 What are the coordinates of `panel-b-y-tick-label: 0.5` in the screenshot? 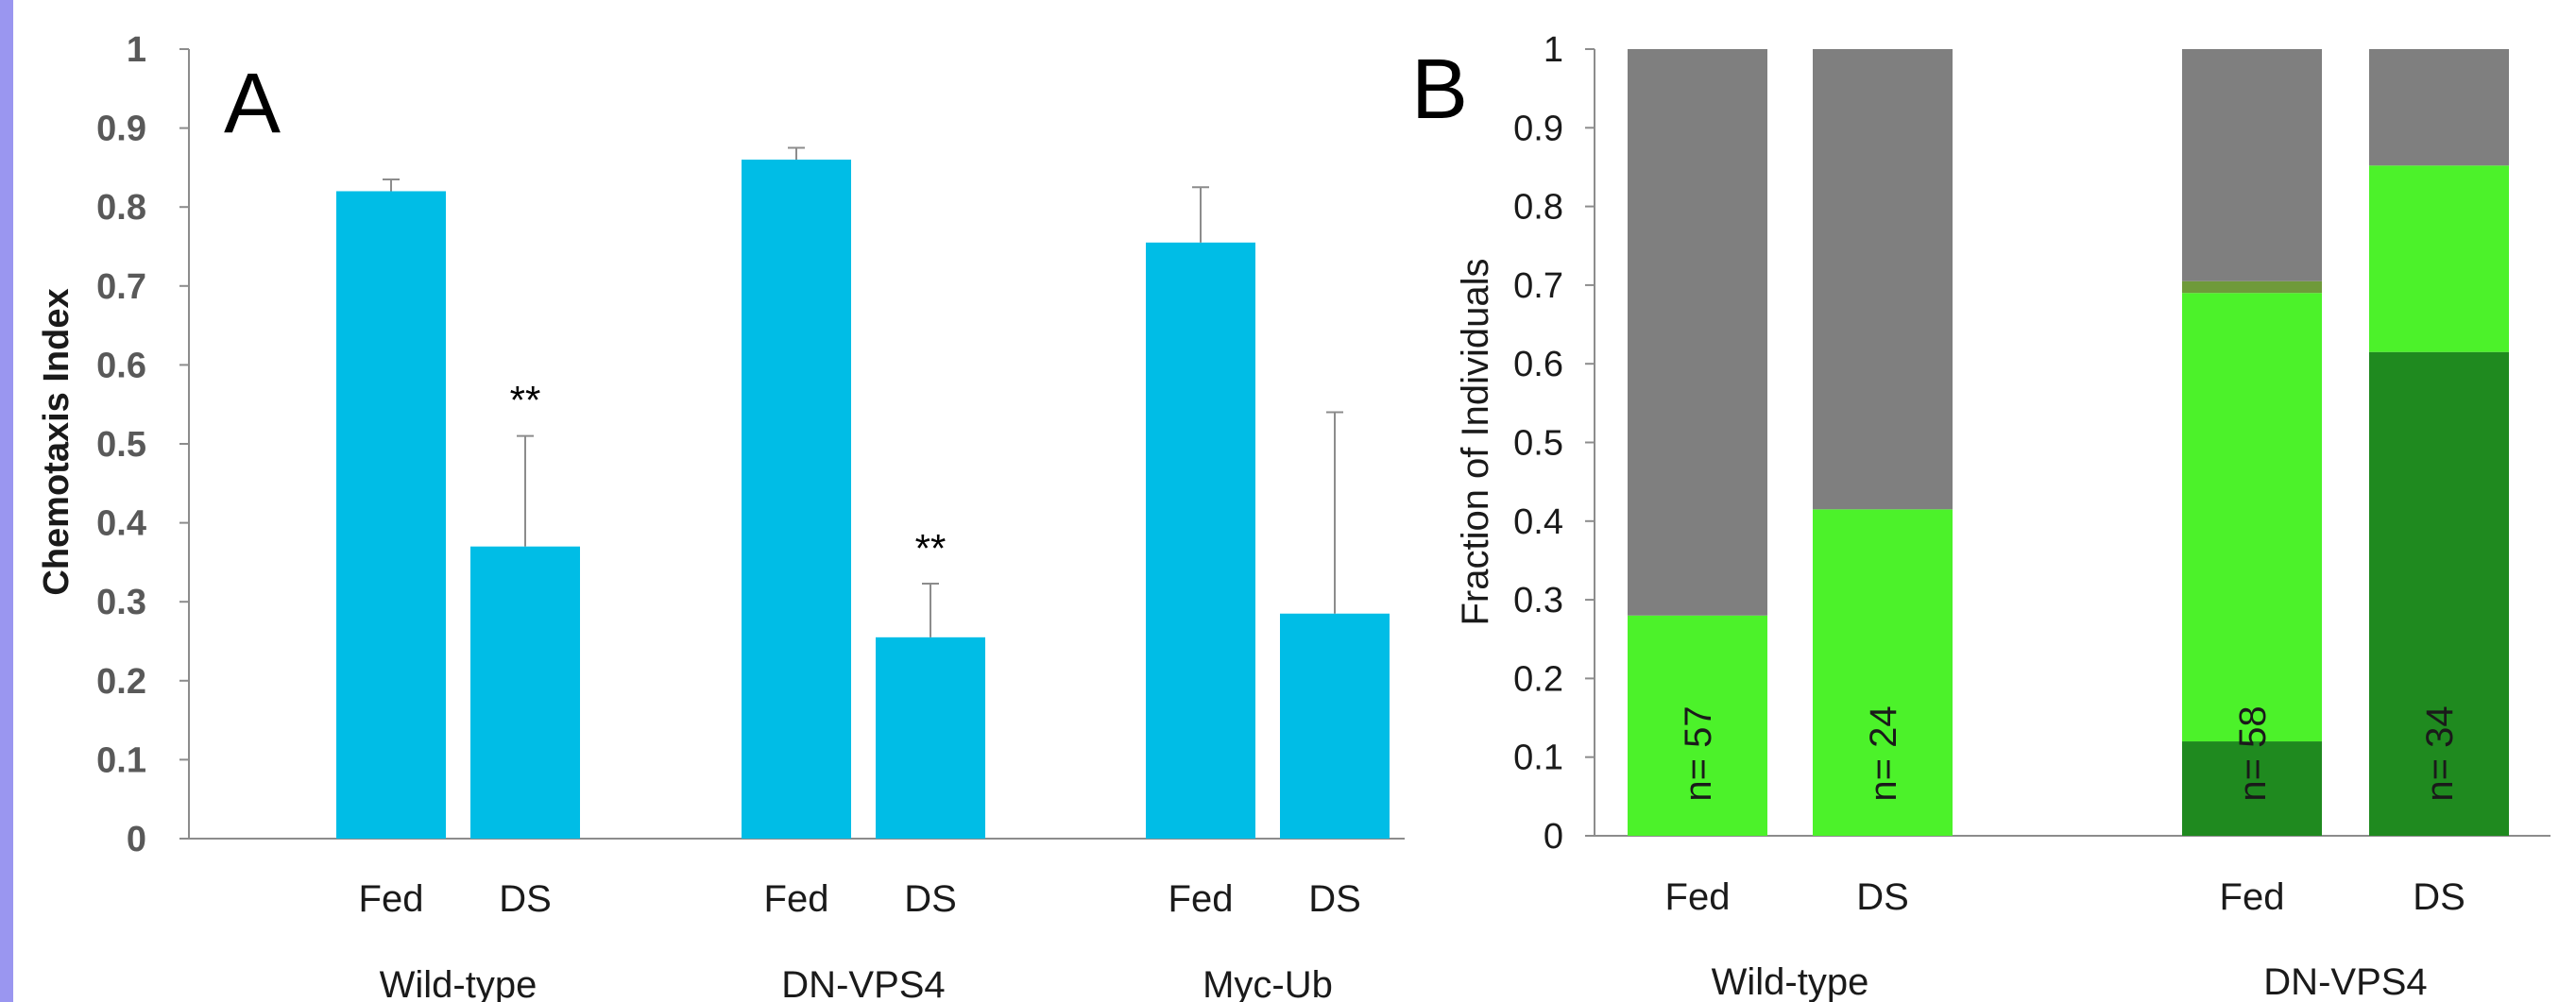 It's located at (1538, 444).